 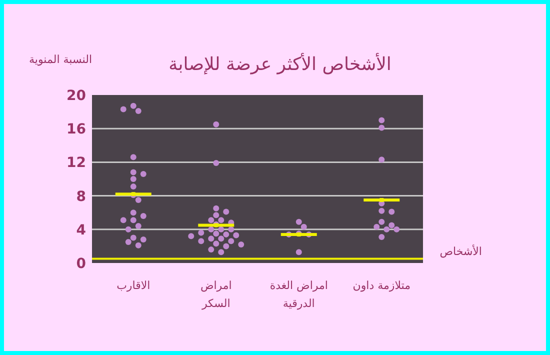 I want to click on chart-title: الأشخاص الأكثر عرضة للإصابة, so click(x=280, y=63).